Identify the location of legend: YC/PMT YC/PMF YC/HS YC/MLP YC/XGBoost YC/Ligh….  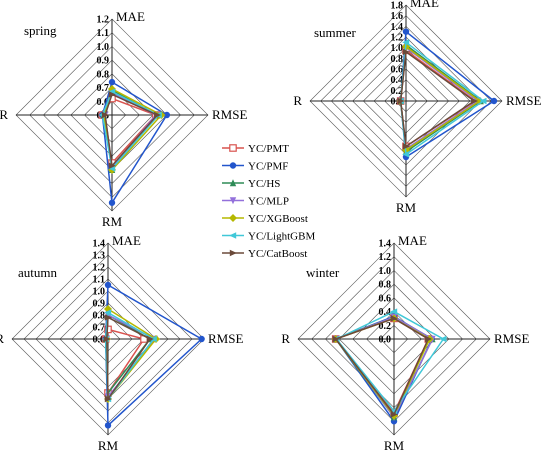
(268, 201).